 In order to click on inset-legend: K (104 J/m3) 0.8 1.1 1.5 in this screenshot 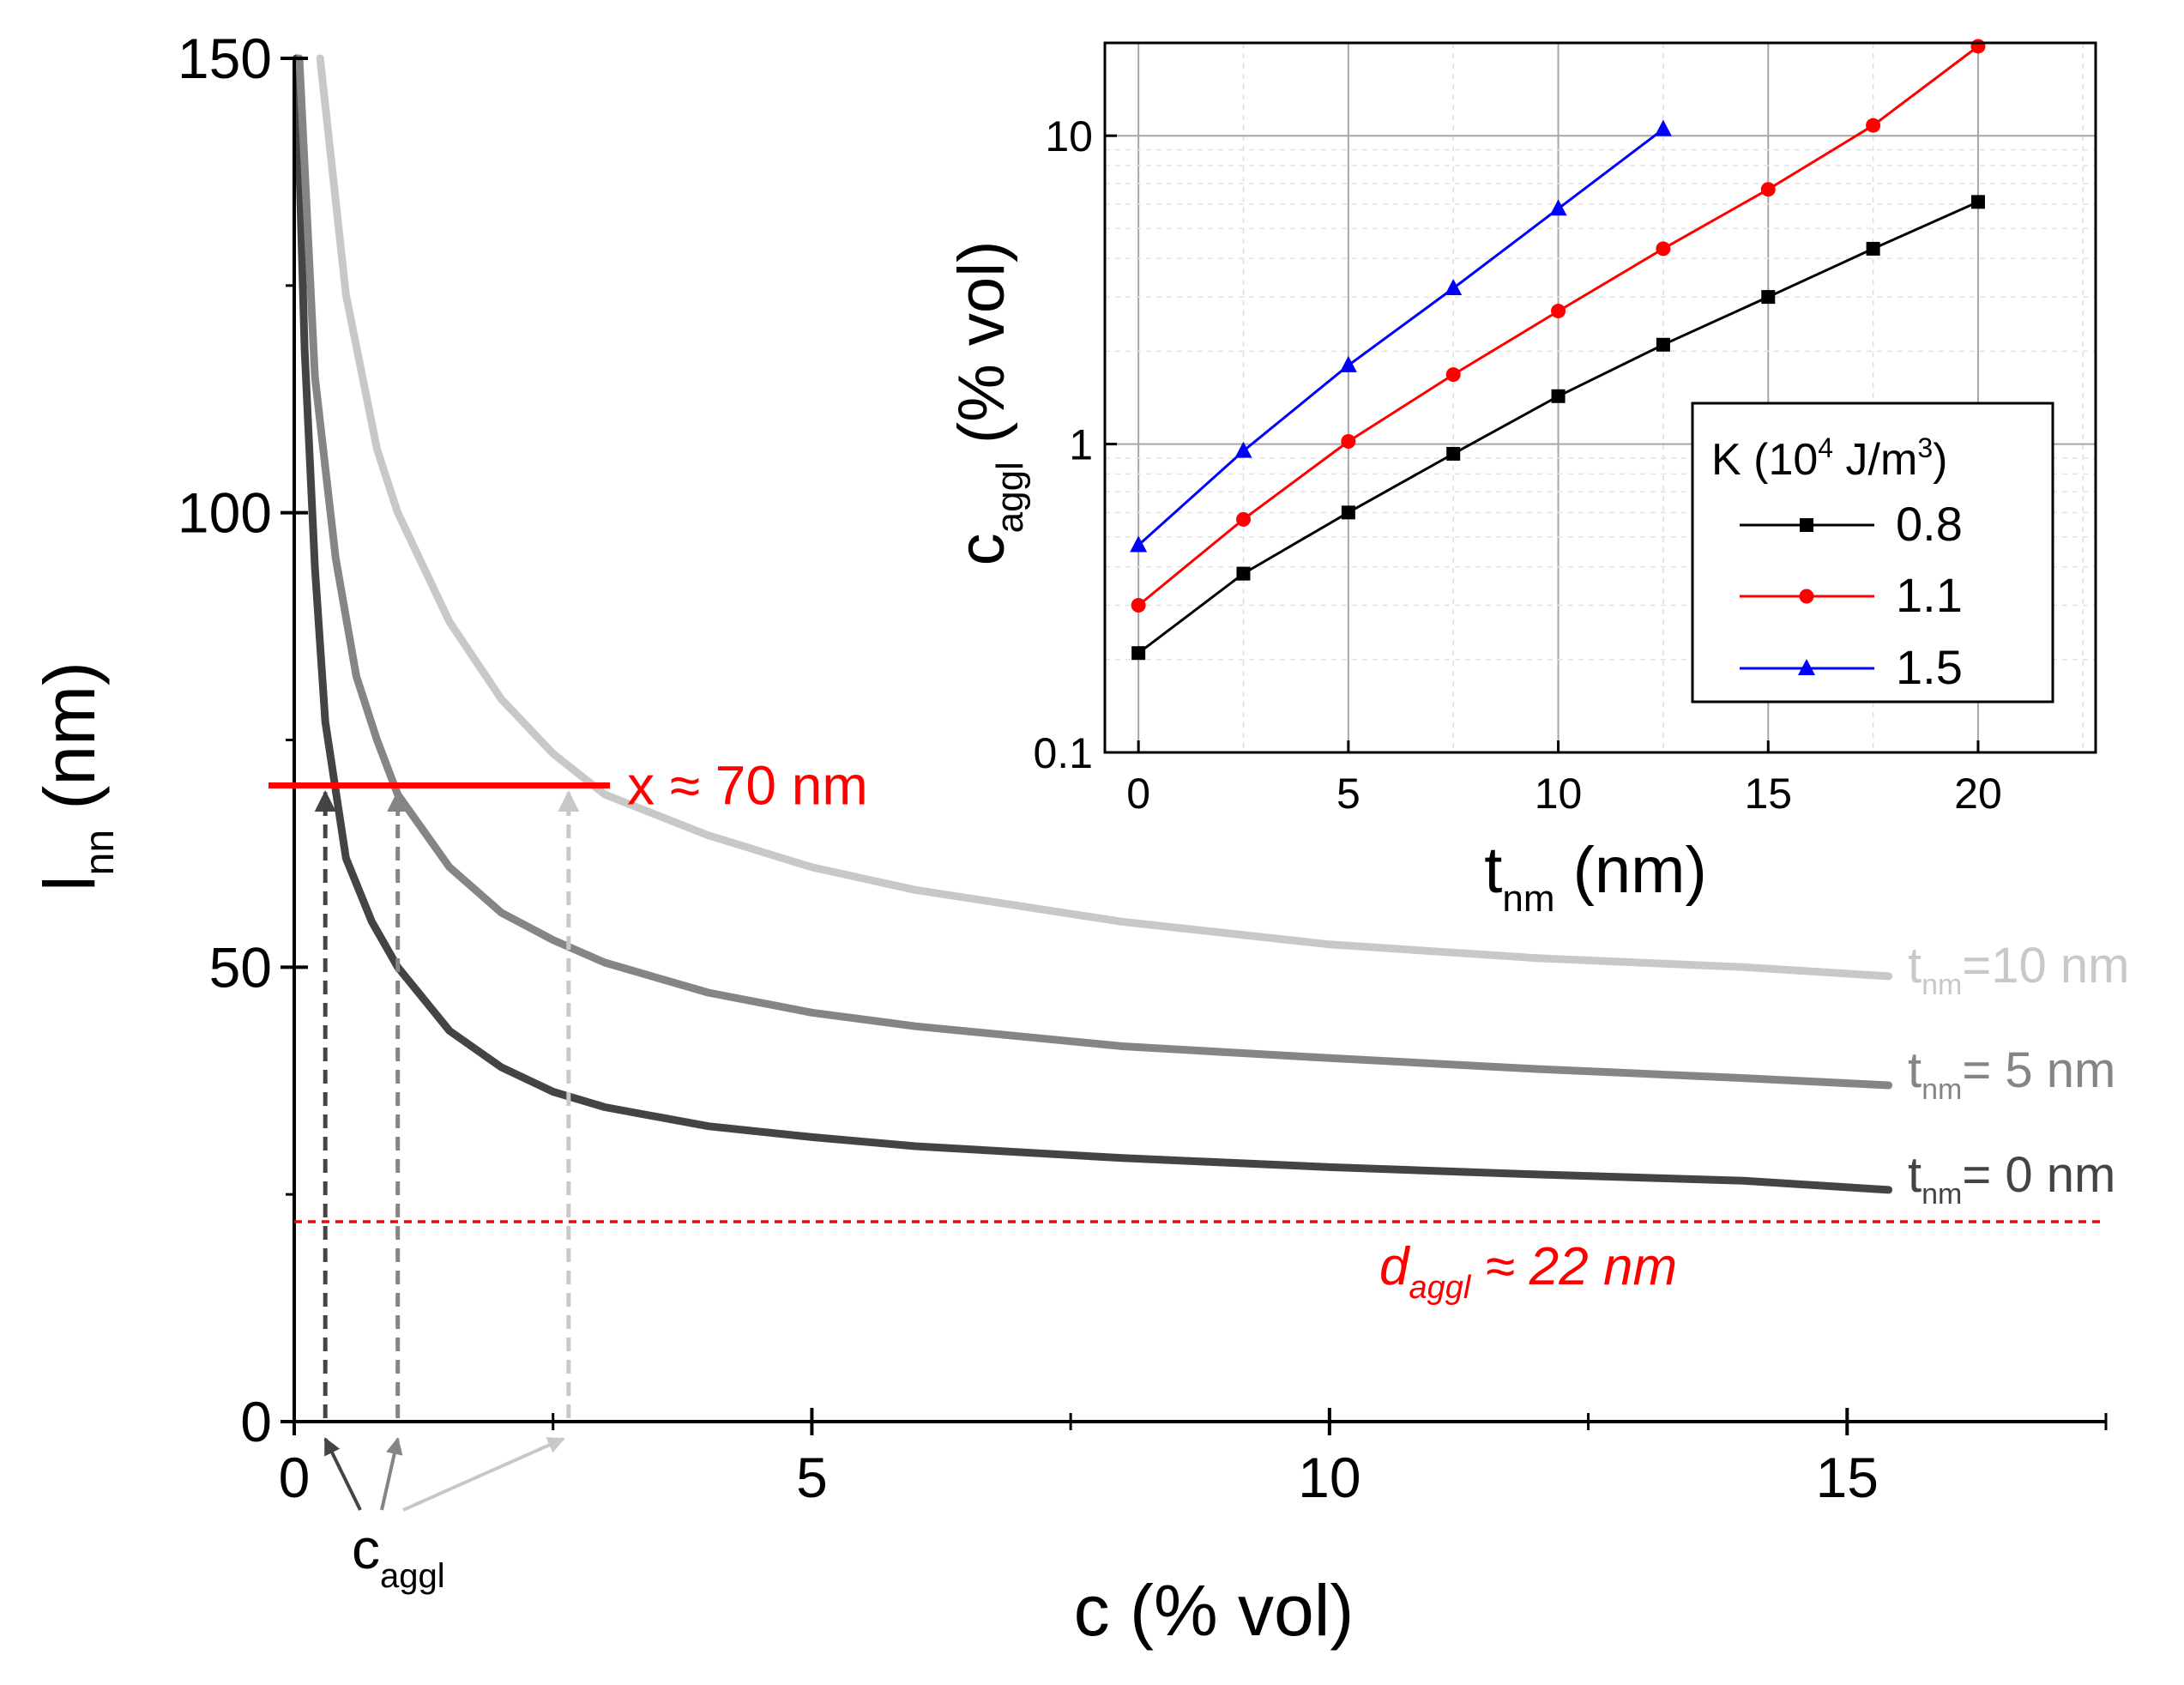, I will do `click(1873, 553)`.